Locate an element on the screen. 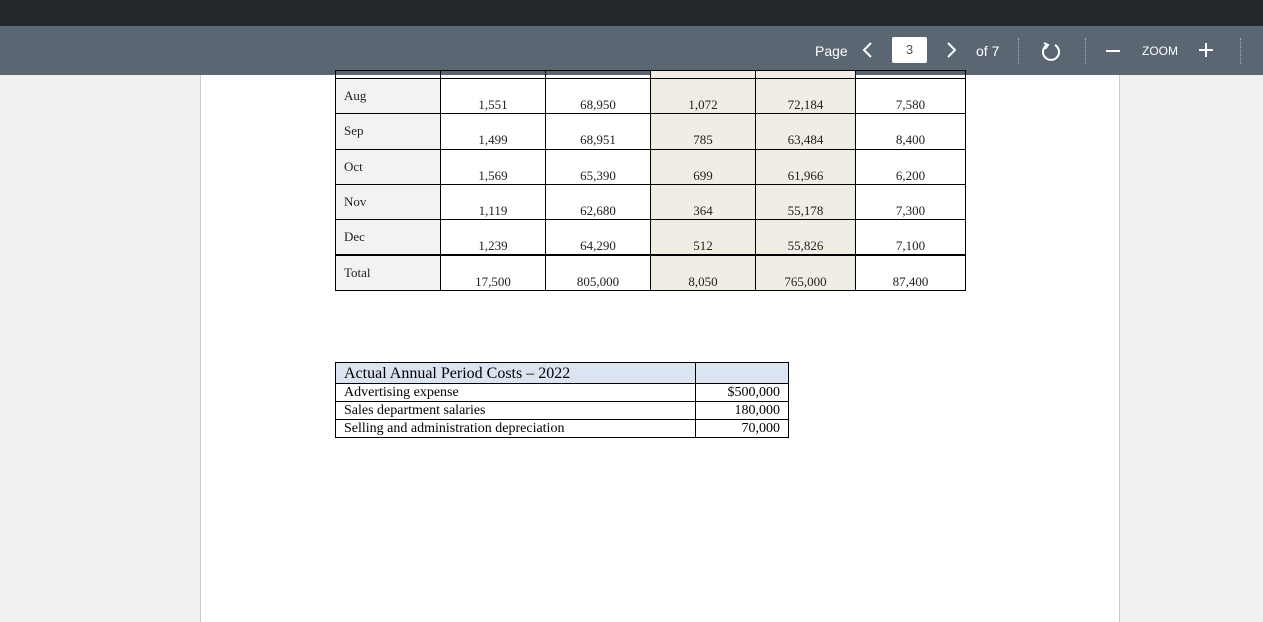 This screenshot has width=1263, height=622. zoom-label: ZOOM is located at coordinates (1160, 51).